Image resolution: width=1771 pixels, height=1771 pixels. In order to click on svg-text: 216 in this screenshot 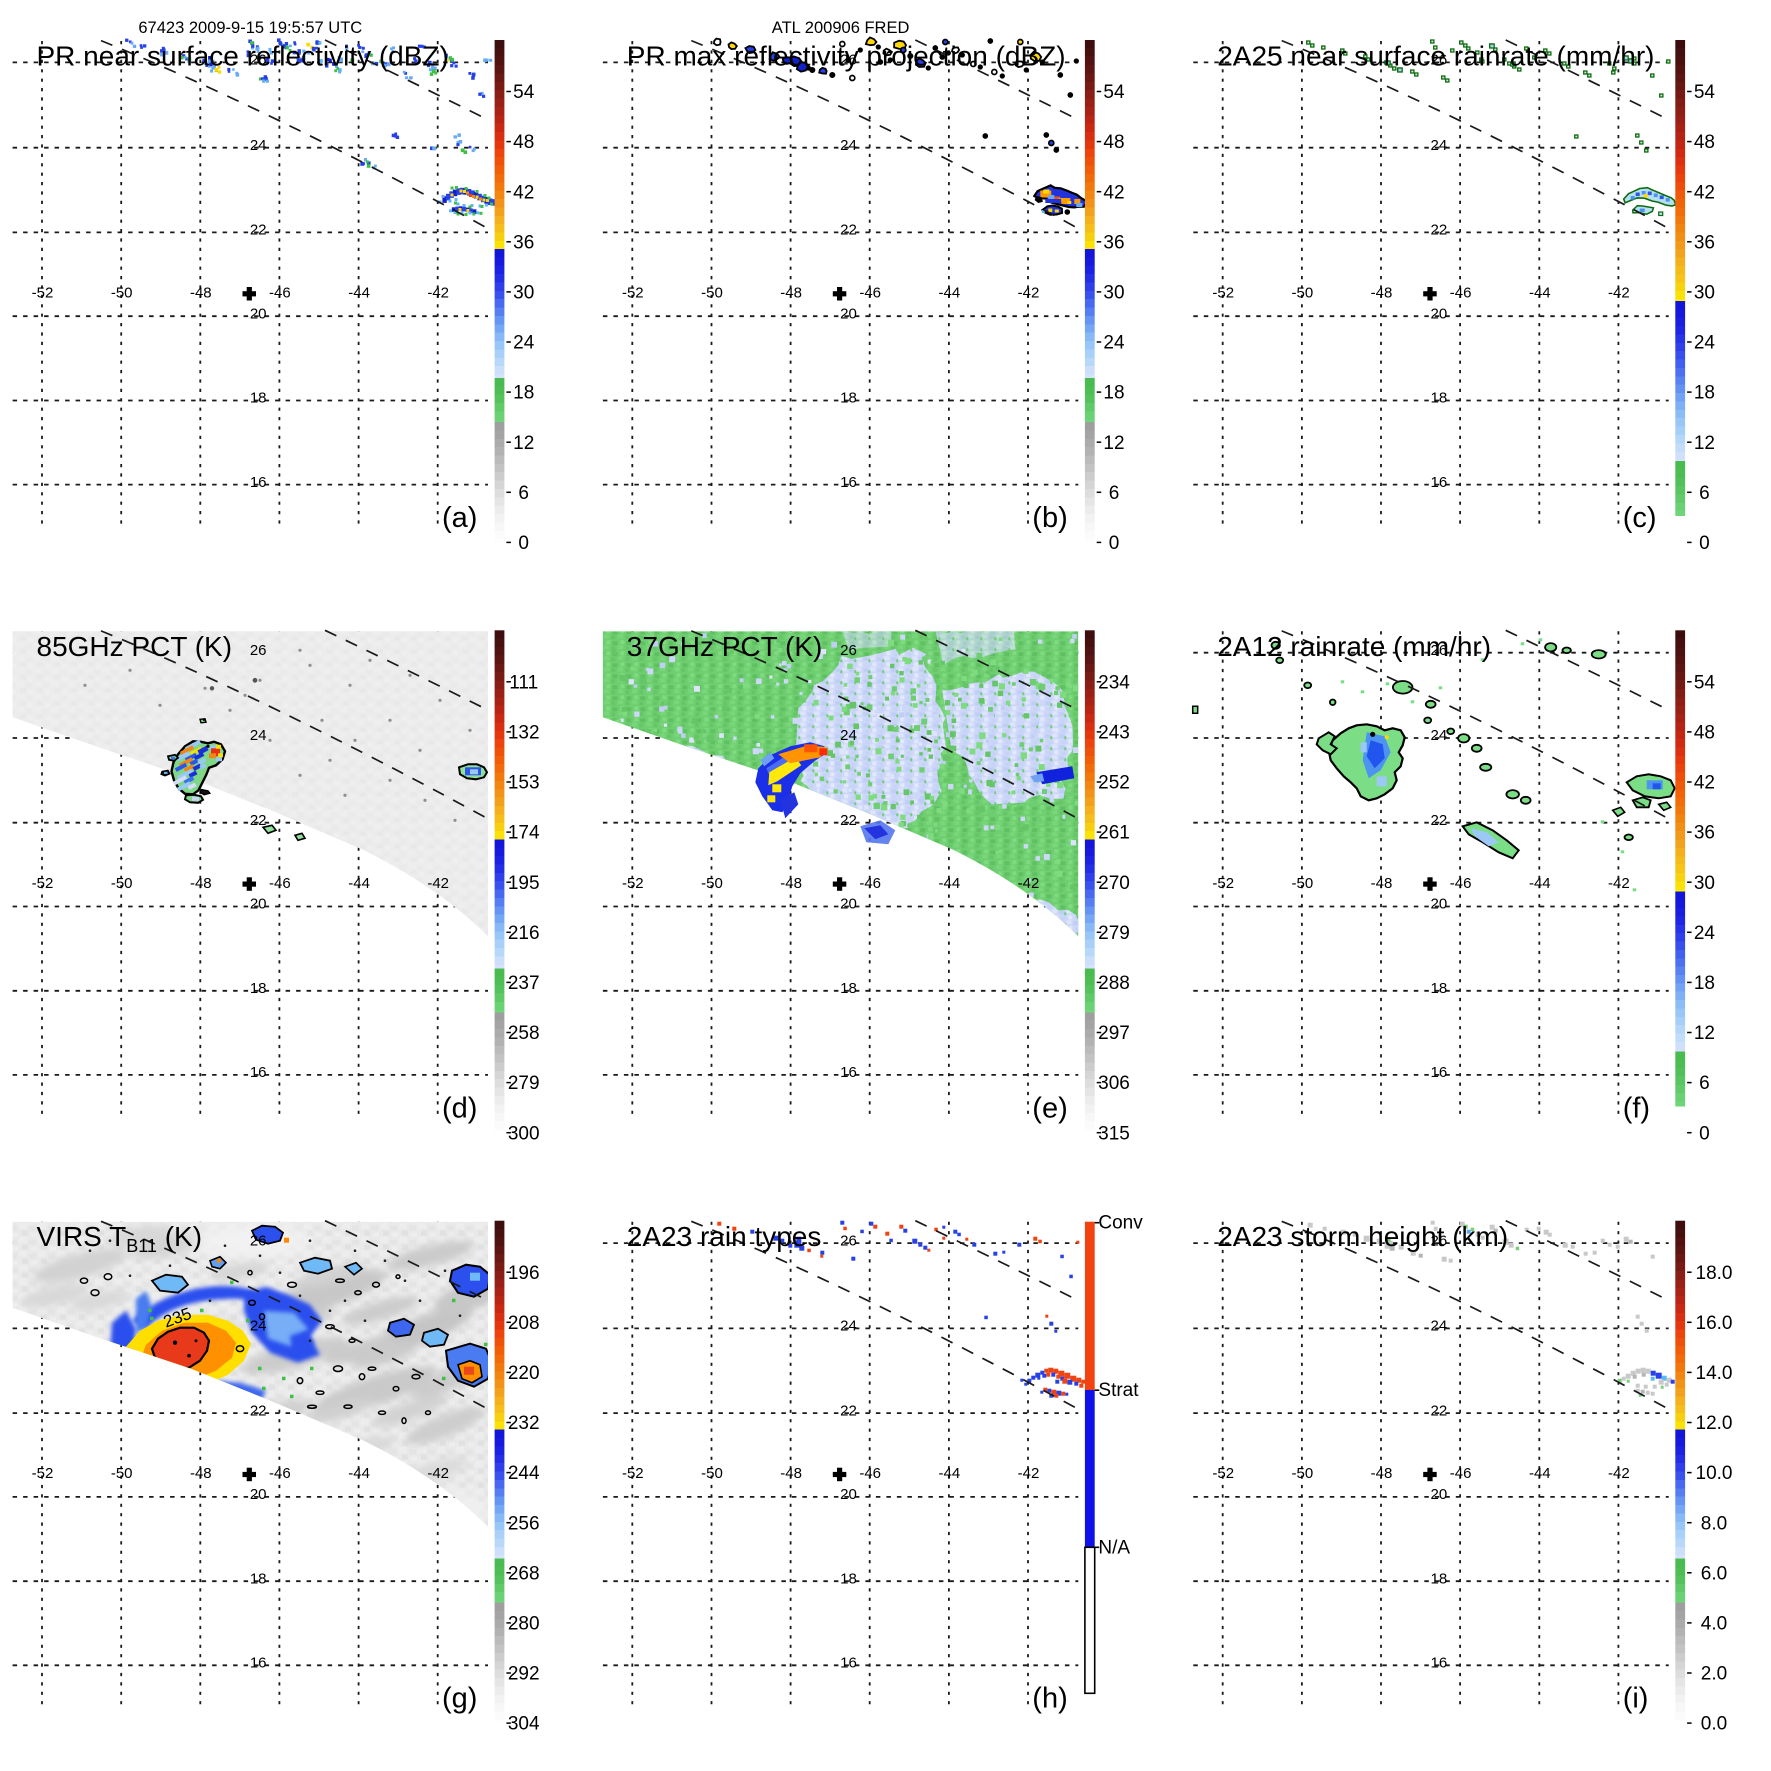, I will do `click(524, 933)`.